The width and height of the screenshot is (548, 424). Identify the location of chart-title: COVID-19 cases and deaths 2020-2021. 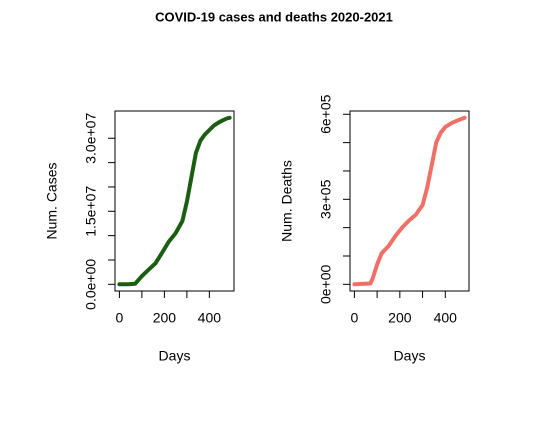
(274, 16).